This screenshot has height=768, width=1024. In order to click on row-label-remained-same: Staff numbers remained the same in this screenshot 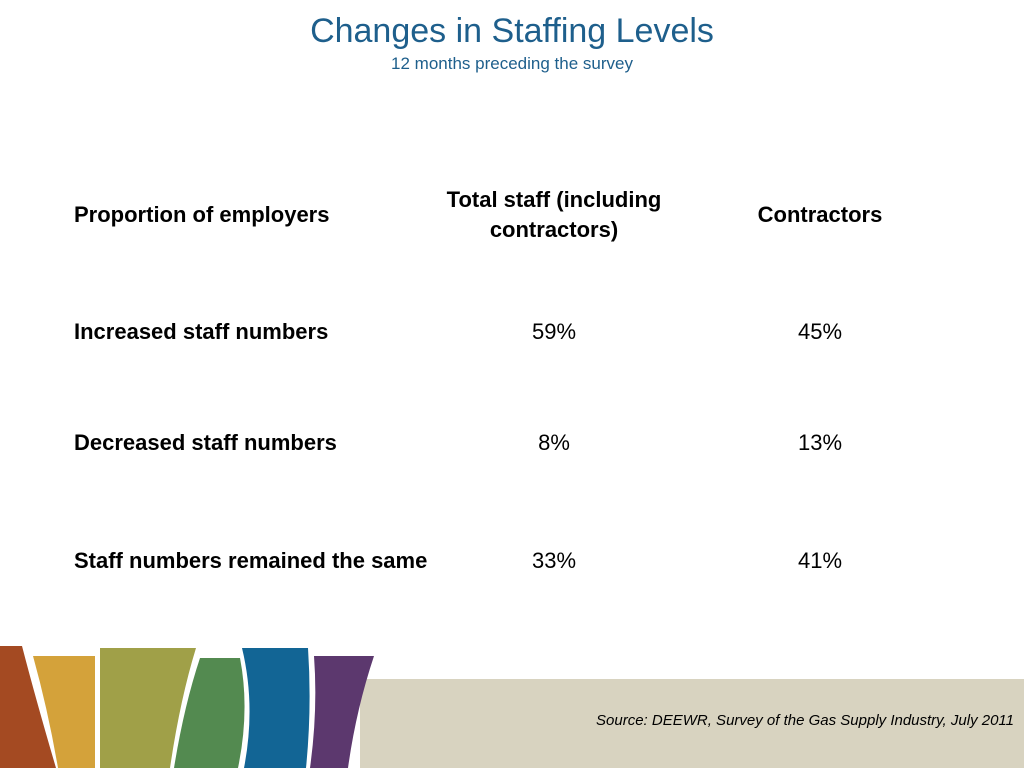, I will do `click(251, 560)`.